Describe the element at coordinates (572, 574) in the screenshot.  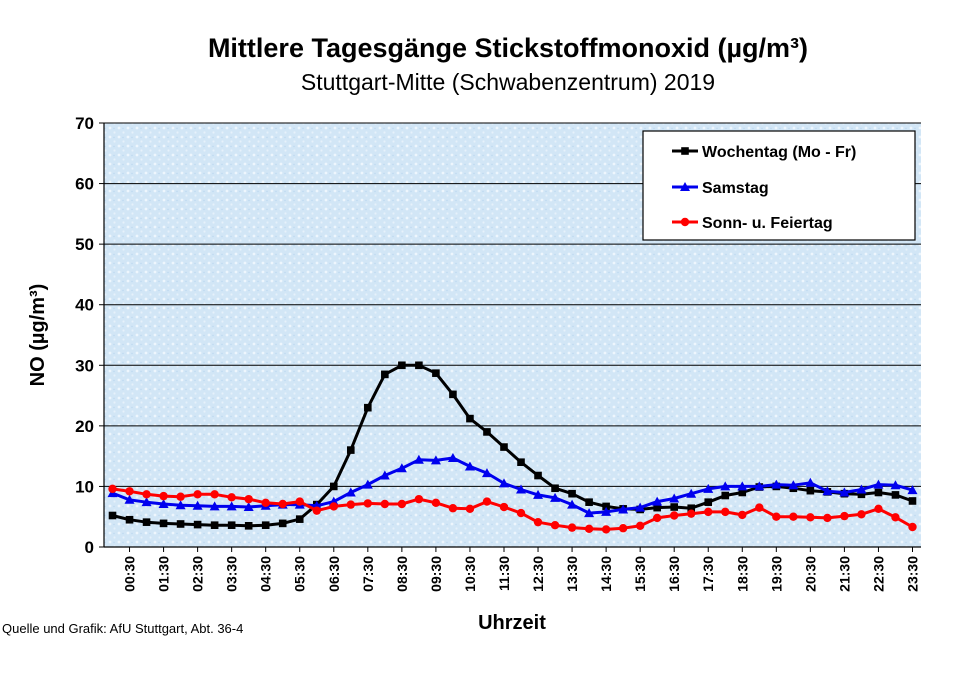
I see `x-tick-label: 13:30` at that location.